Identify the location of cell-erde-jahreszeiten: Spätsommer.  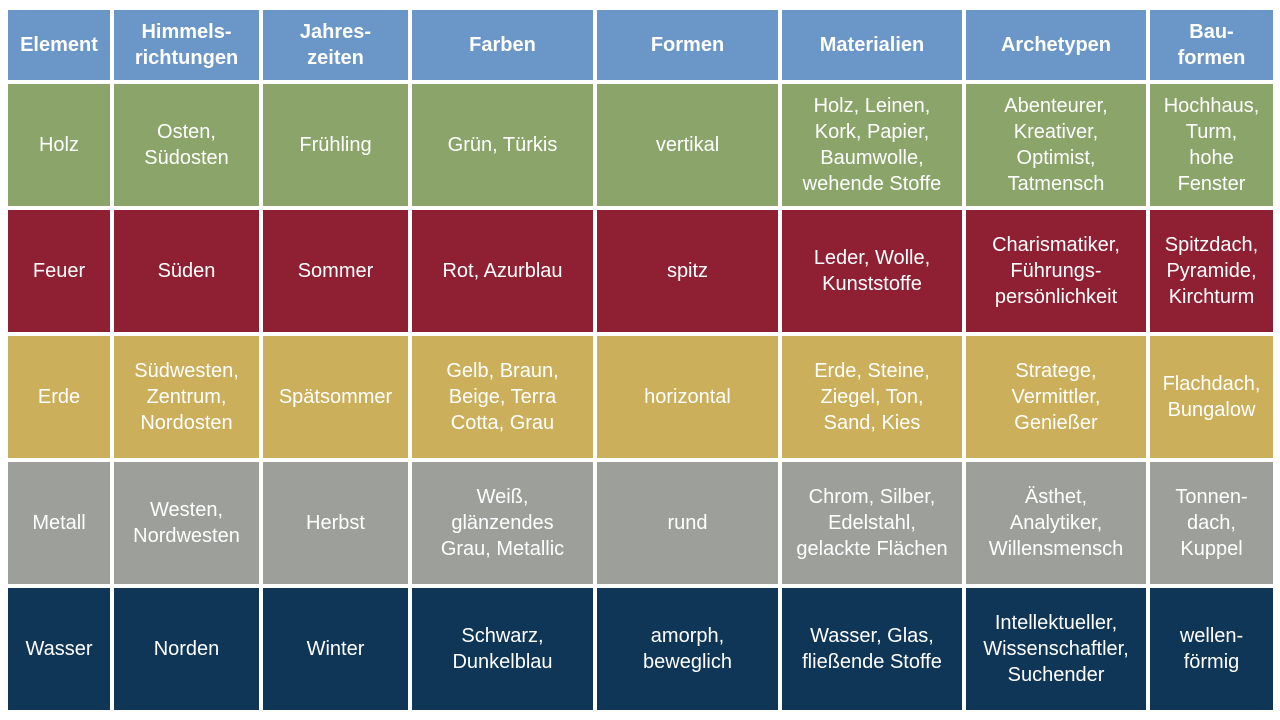
(335, 397).